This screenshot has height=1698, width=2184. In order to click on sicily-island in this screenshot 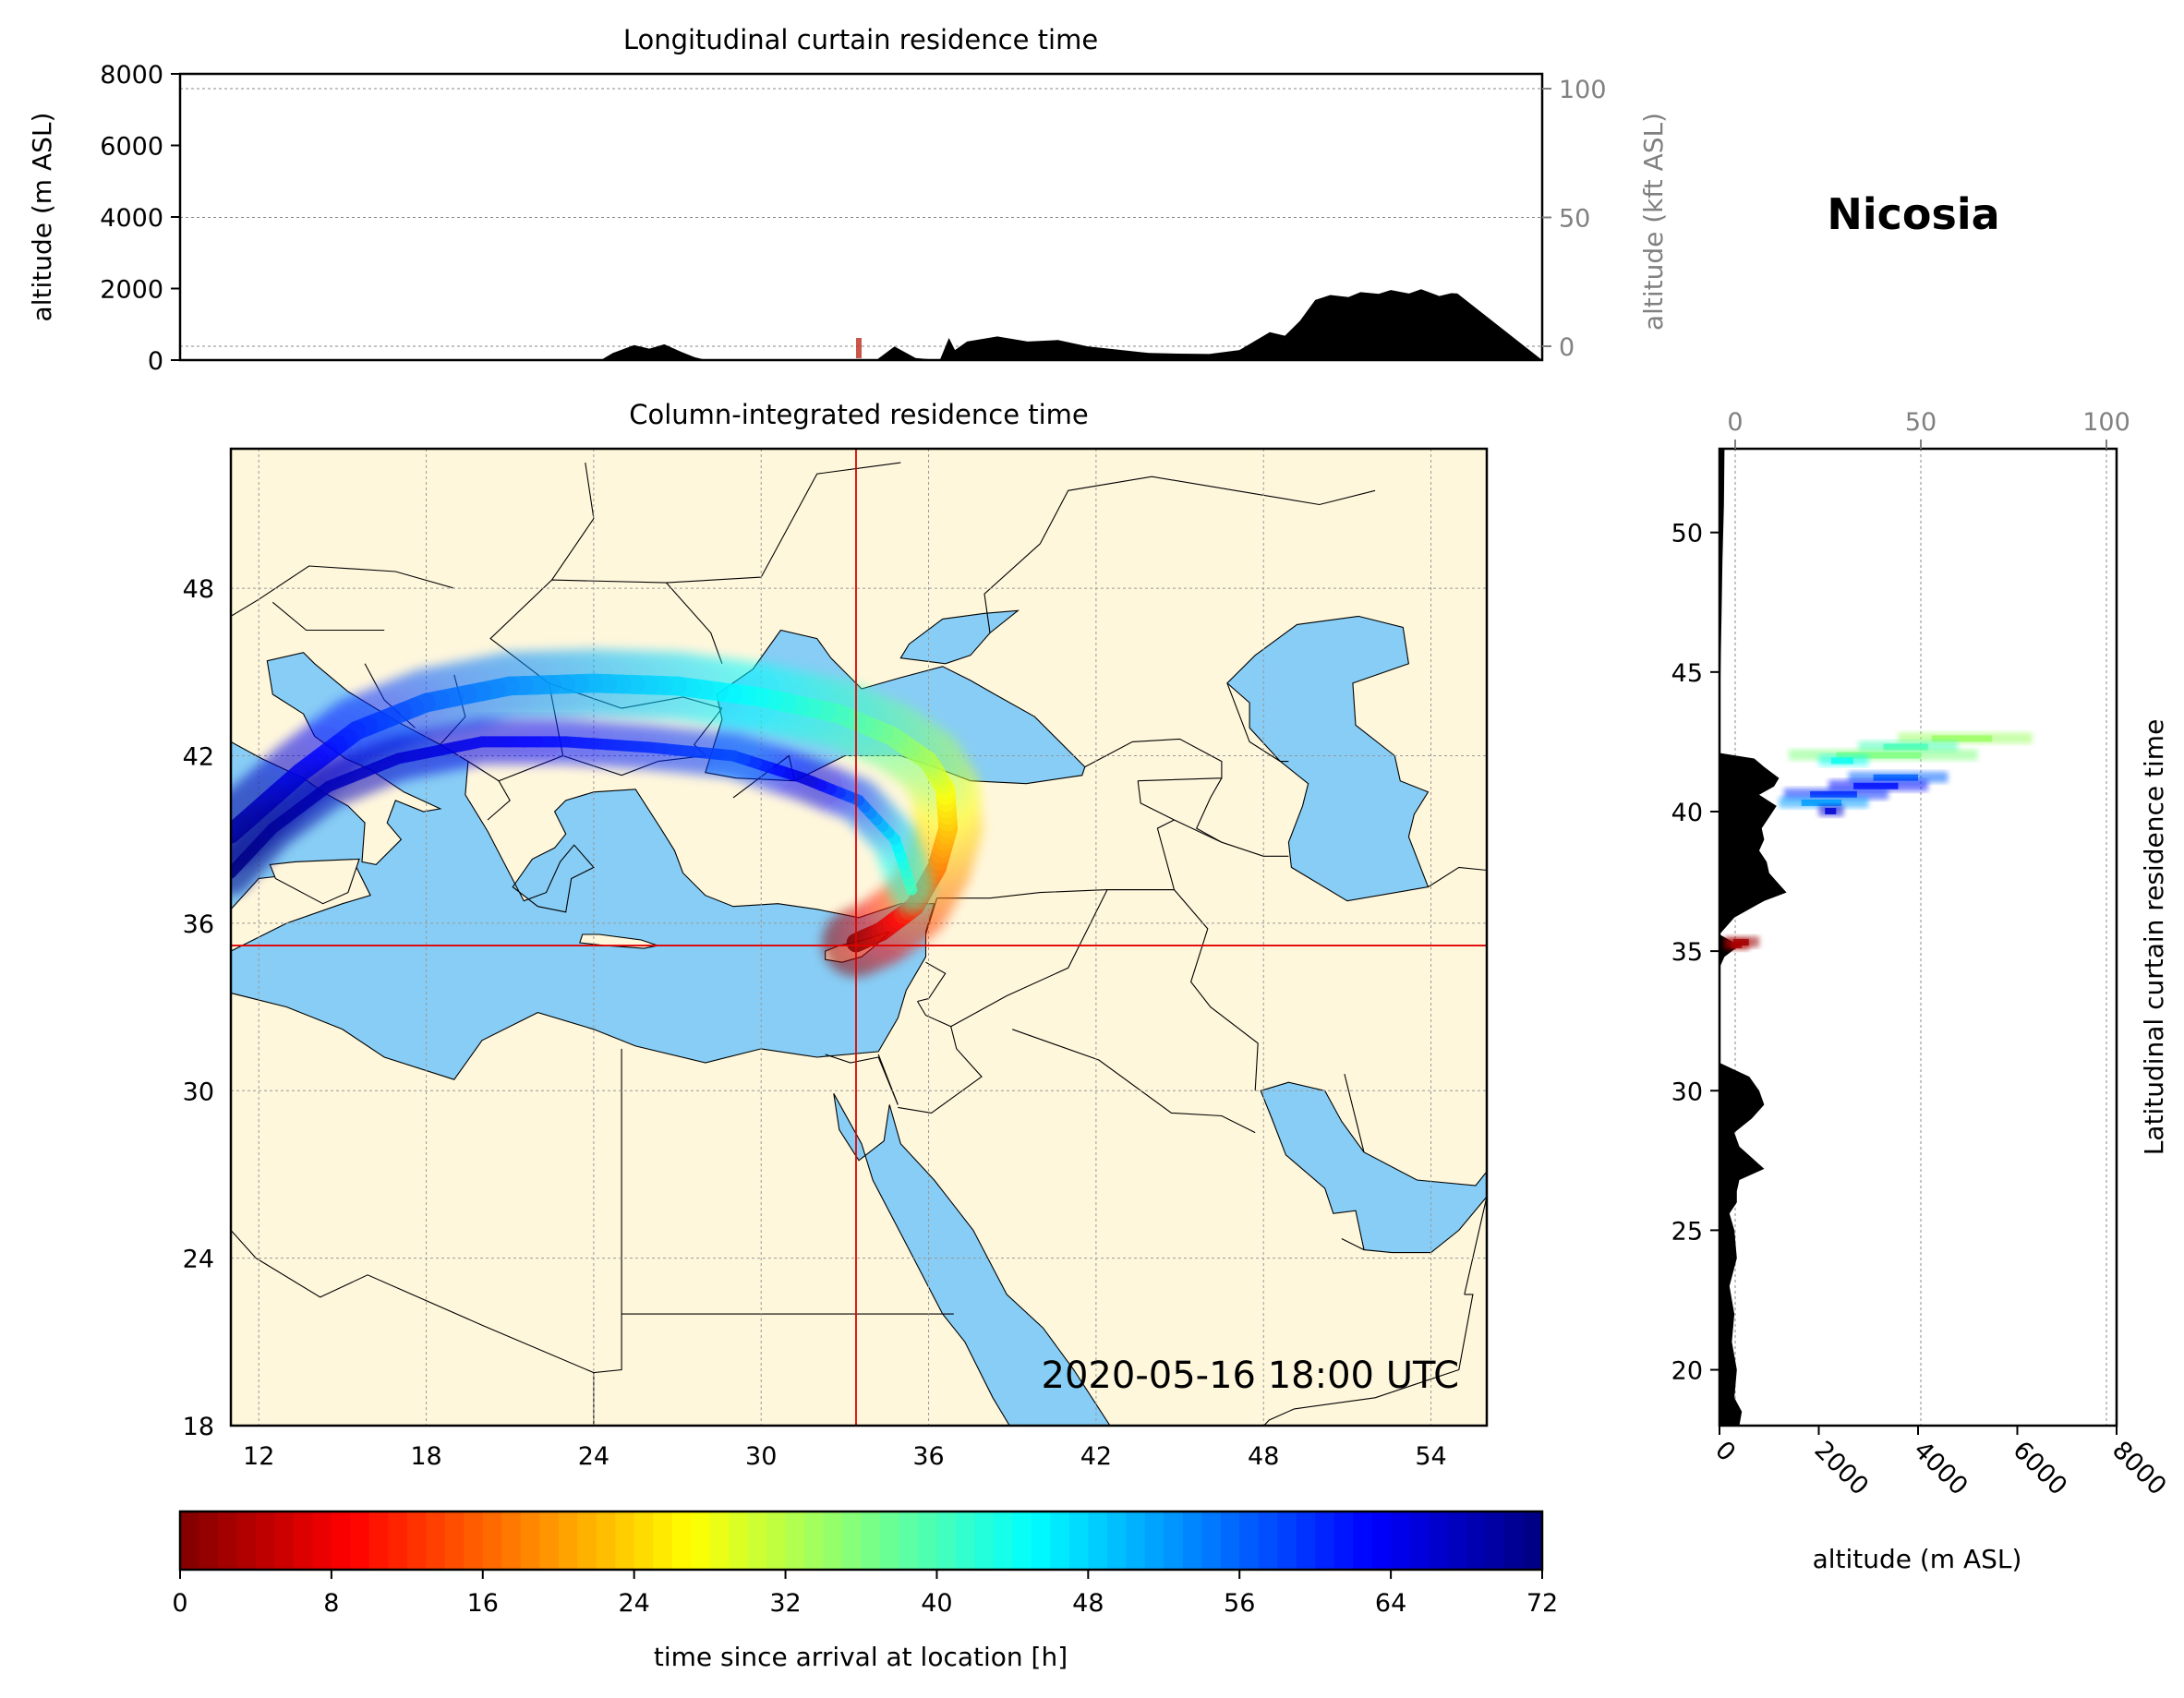, I will do `click(314, 881)`.